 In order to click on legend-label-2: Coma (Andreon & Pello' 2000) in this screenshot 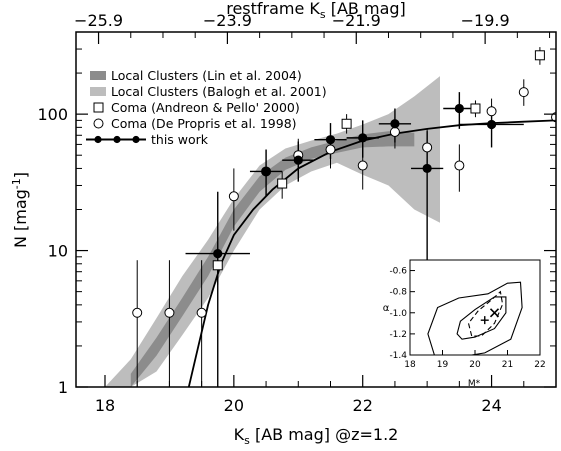, I will do `click(205, 107)`.